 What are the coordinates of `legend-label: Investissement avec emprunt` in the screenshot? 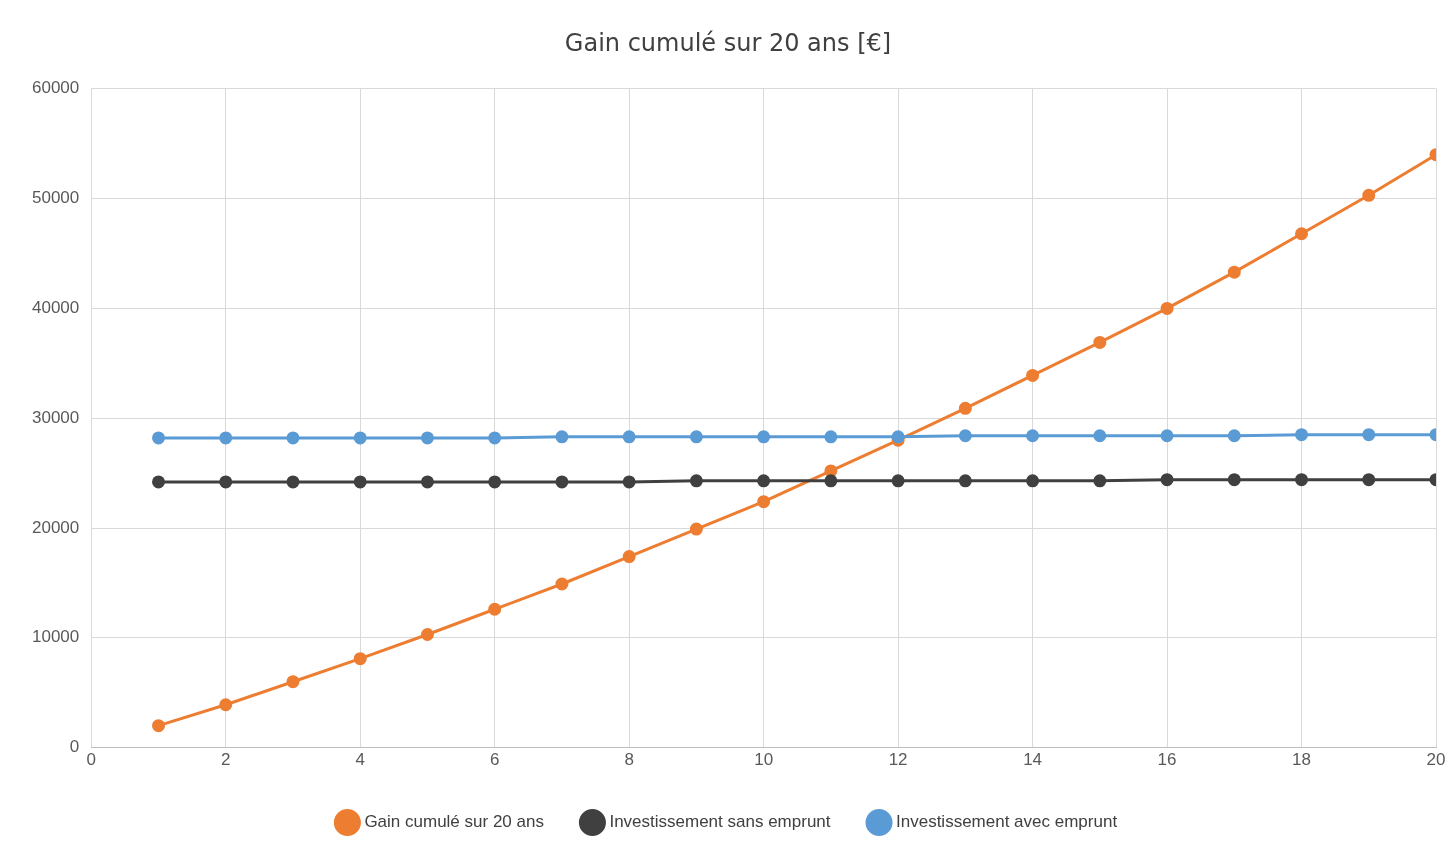 It's located at (1007, 822).